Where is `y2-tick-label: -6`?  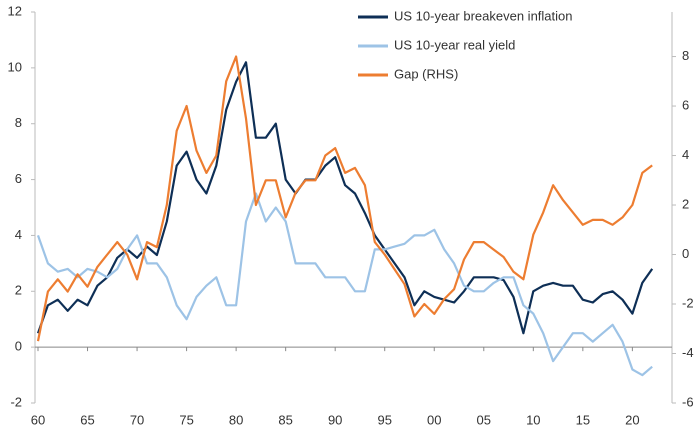
y2-tick-label: -6 is located at coordinates (688, 401).